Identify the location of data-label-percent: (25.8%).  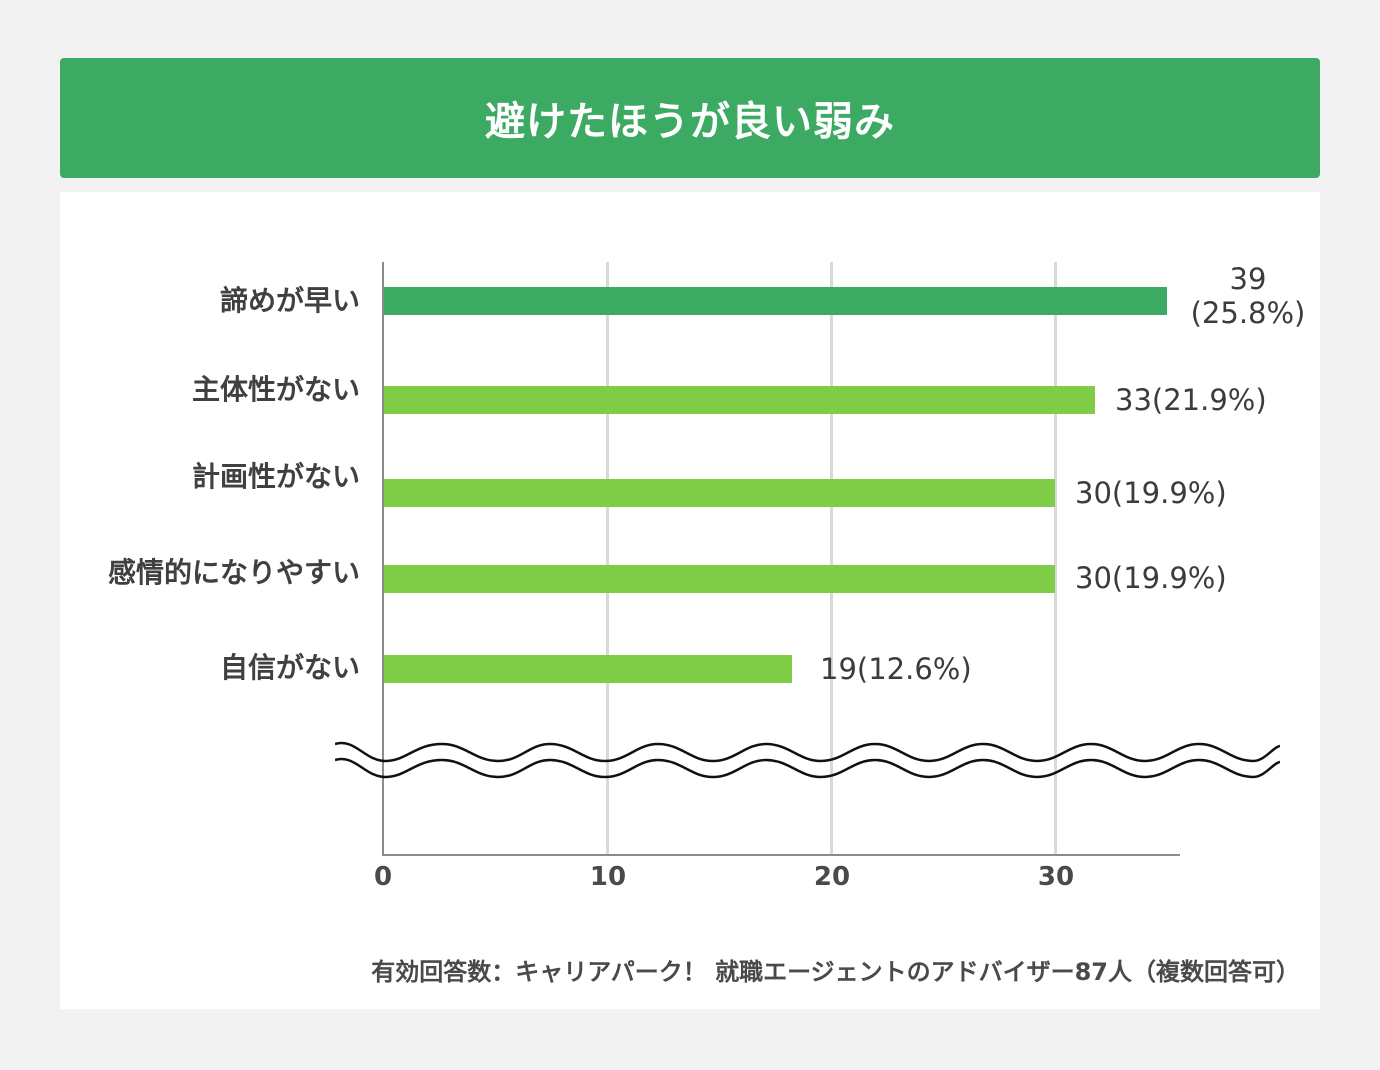
(1248, 313).